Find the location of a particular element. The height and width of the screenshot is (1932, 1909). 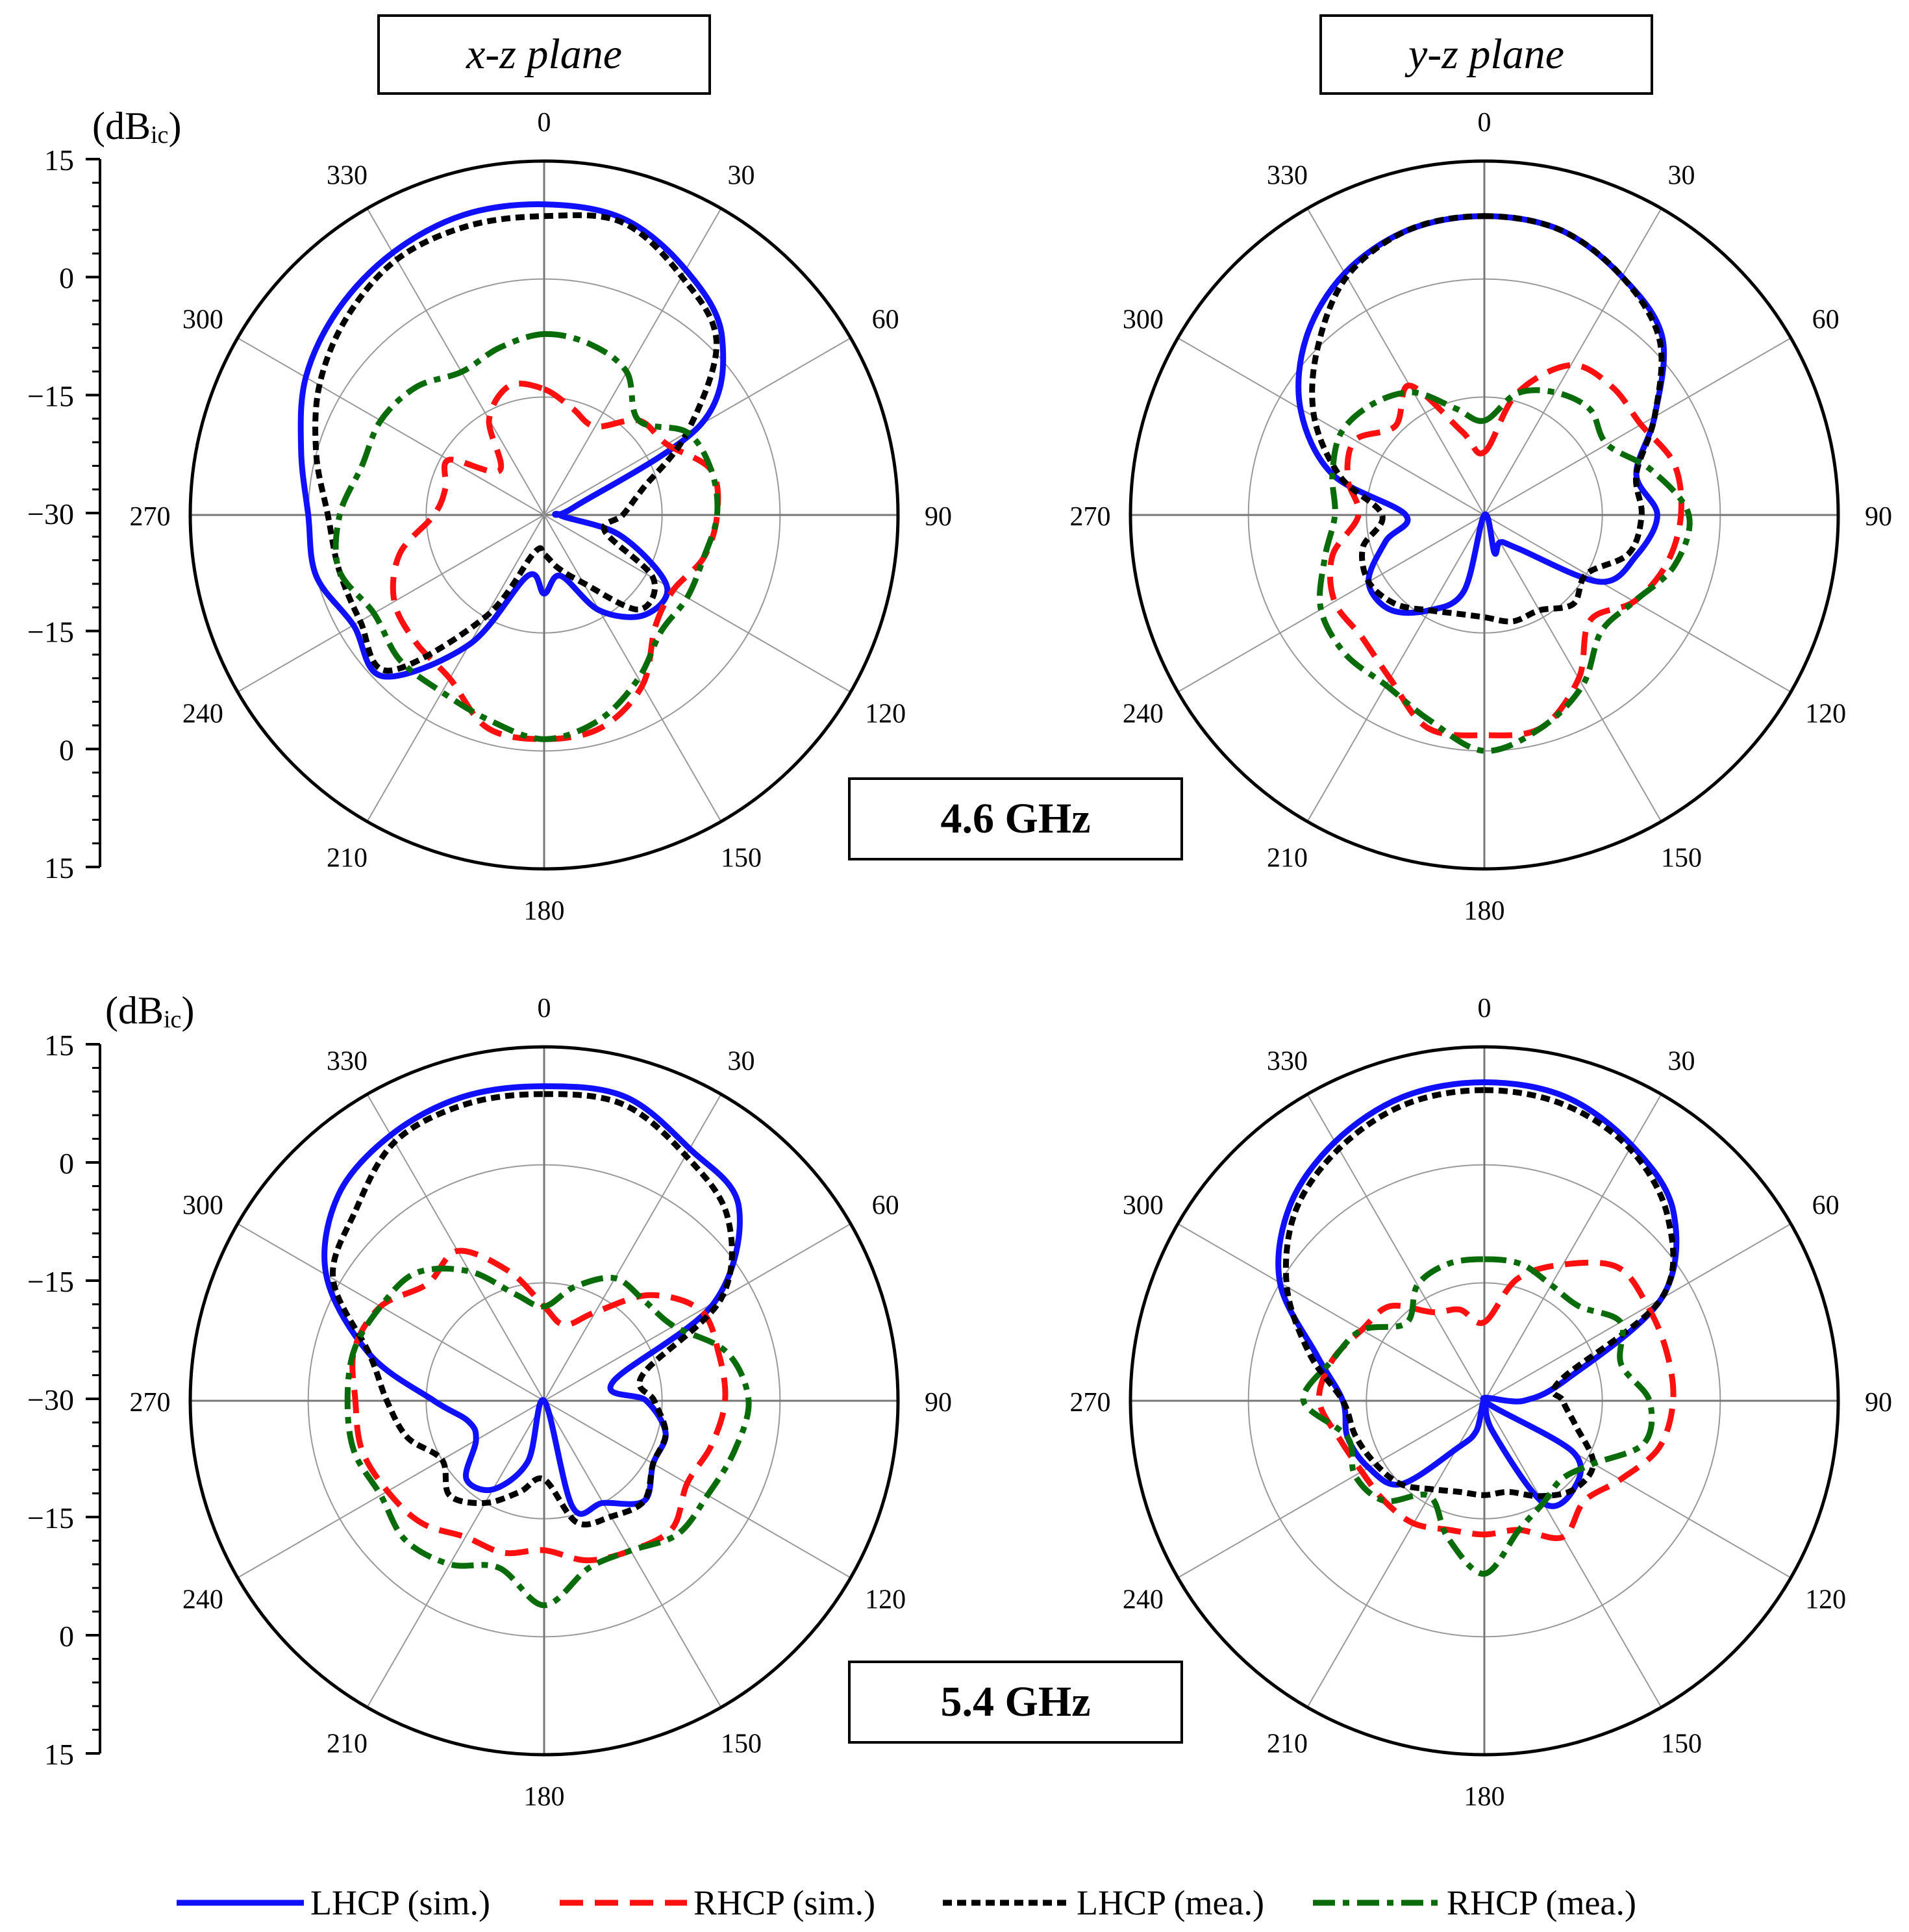

series-line-lhcp-sim is located at coordinates (512, 440).